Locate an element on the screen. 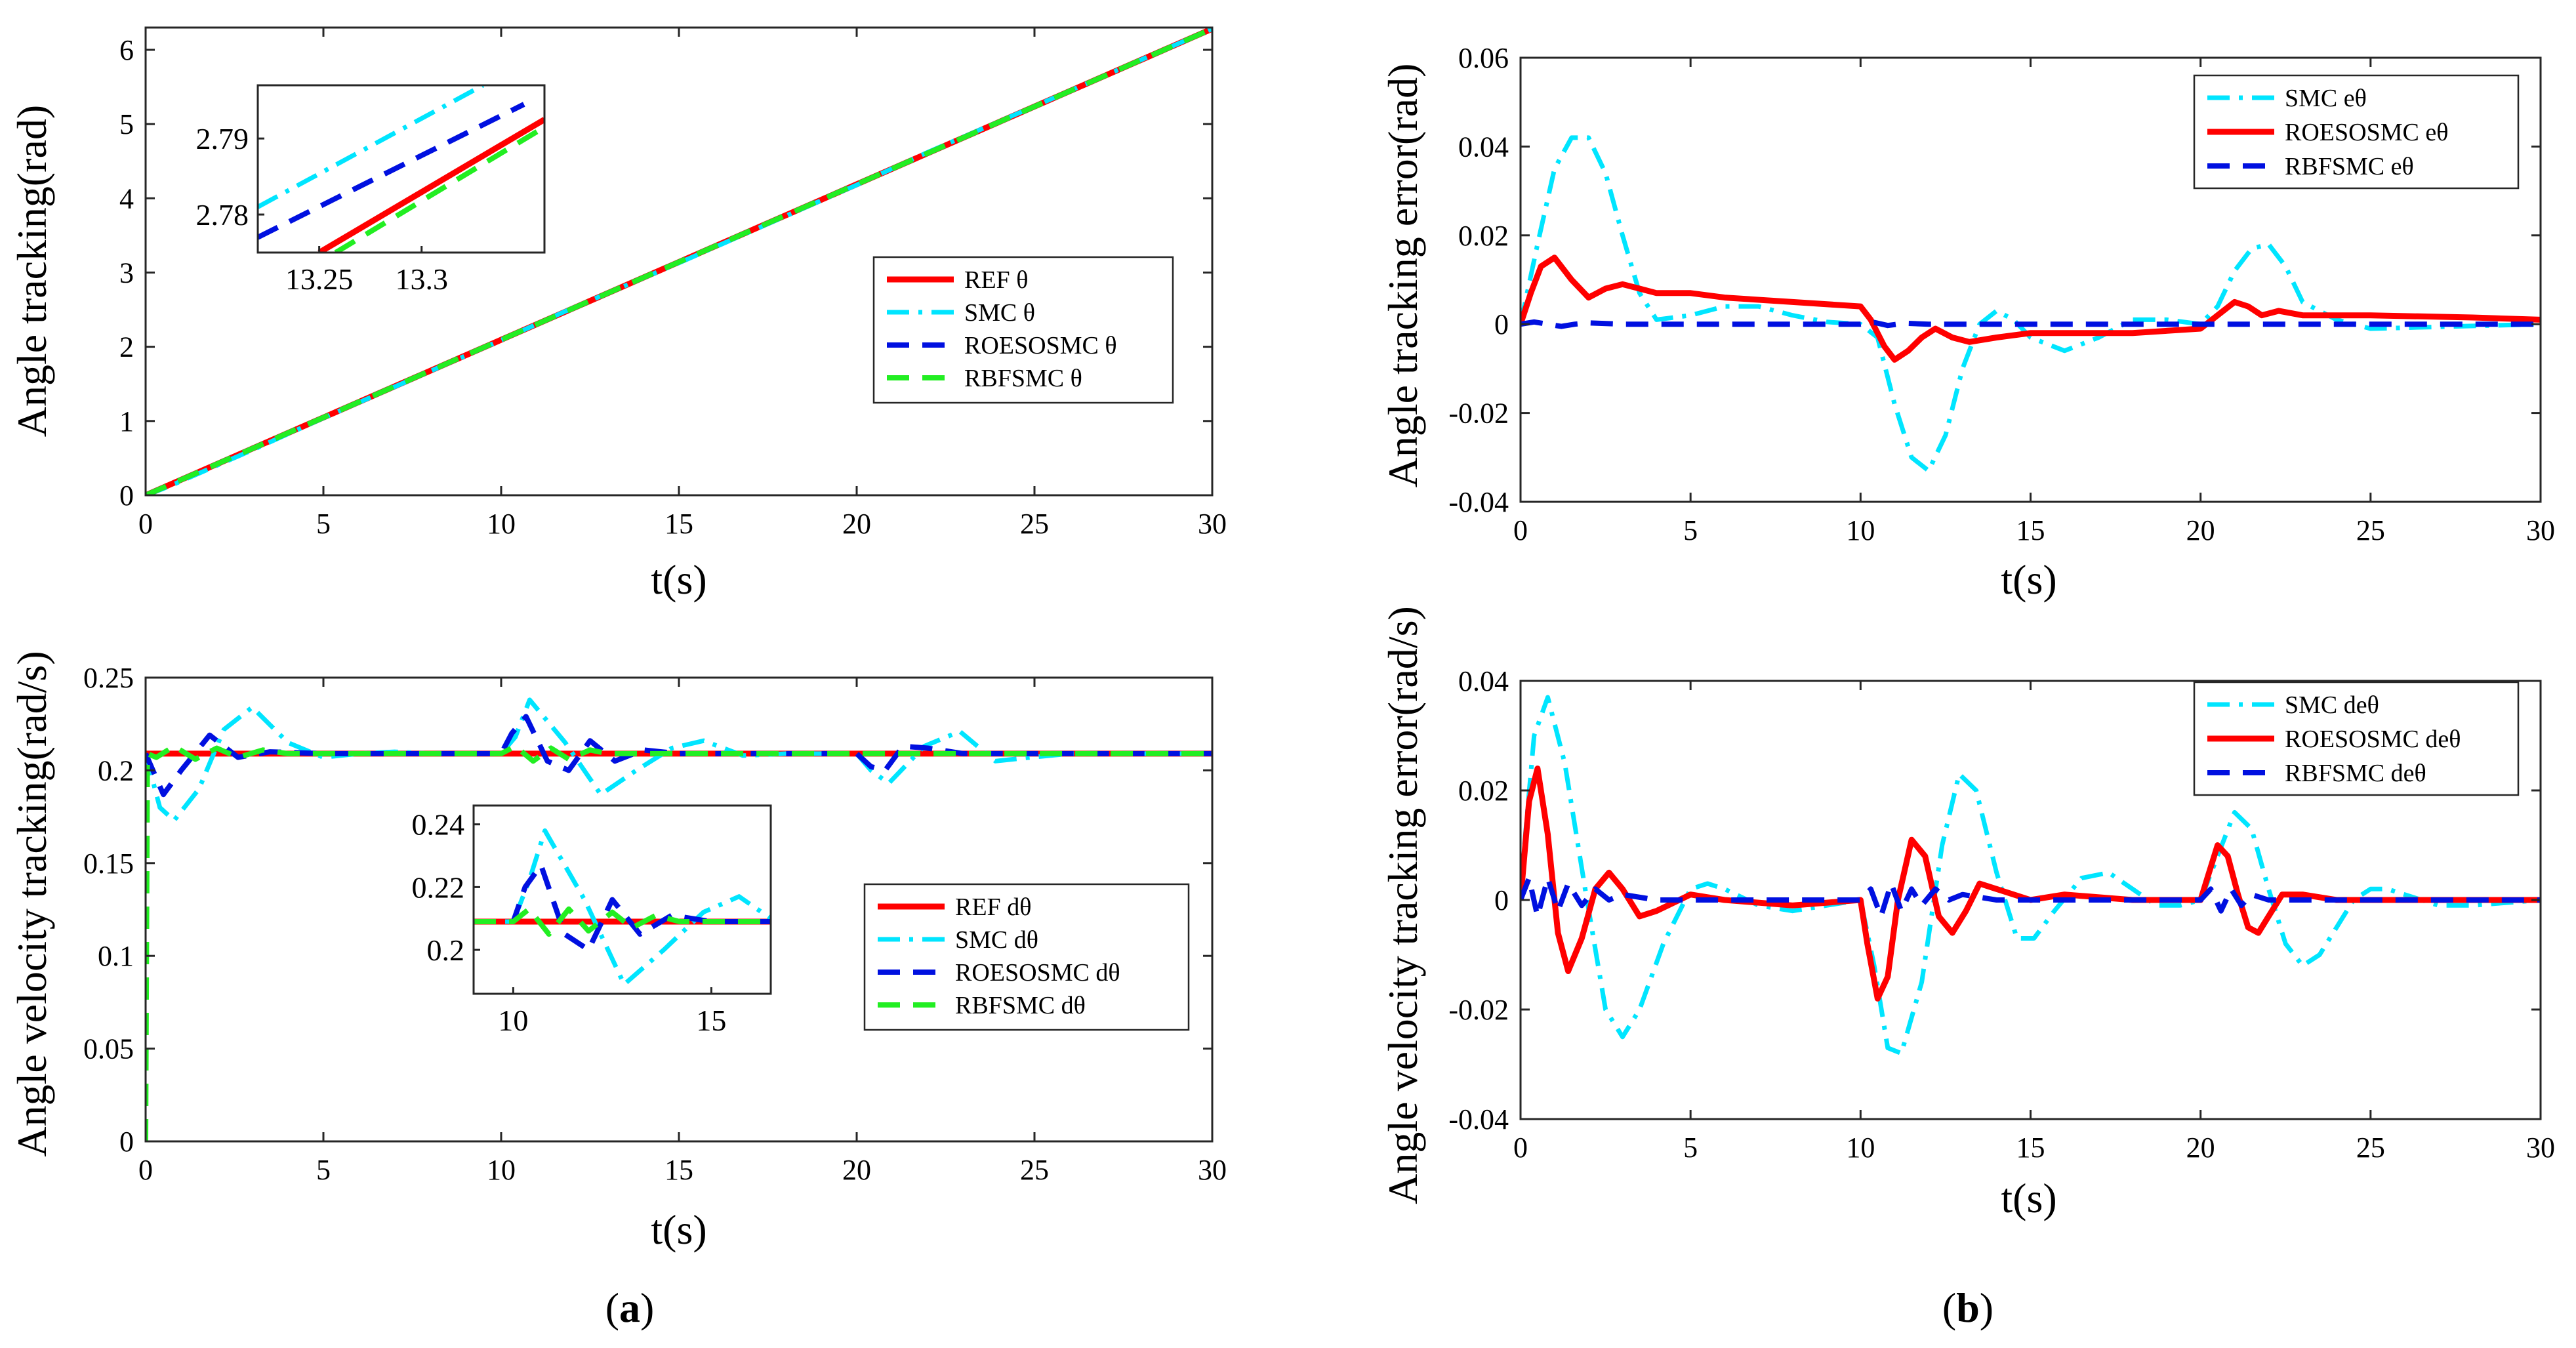 This screenshot has height=1348, width=2576. caption-a: (a) is located at coordinates (630, 1307).